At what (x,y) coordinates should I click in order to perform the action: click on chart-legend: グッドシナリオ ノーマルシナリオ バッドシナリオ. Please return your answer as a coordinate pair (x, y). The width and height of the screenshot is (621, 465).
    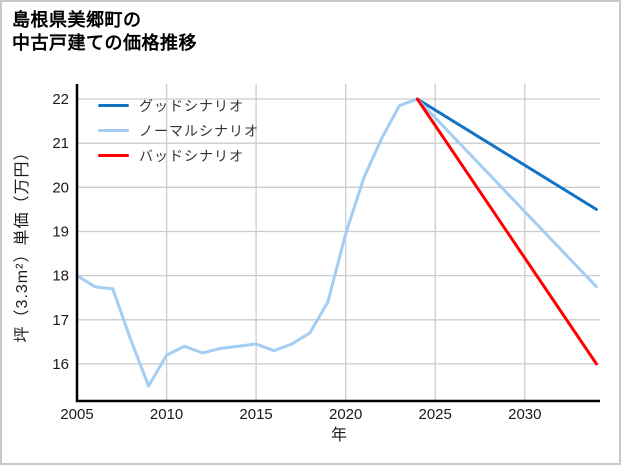
    Looking at the image, I should click on (178, 130).